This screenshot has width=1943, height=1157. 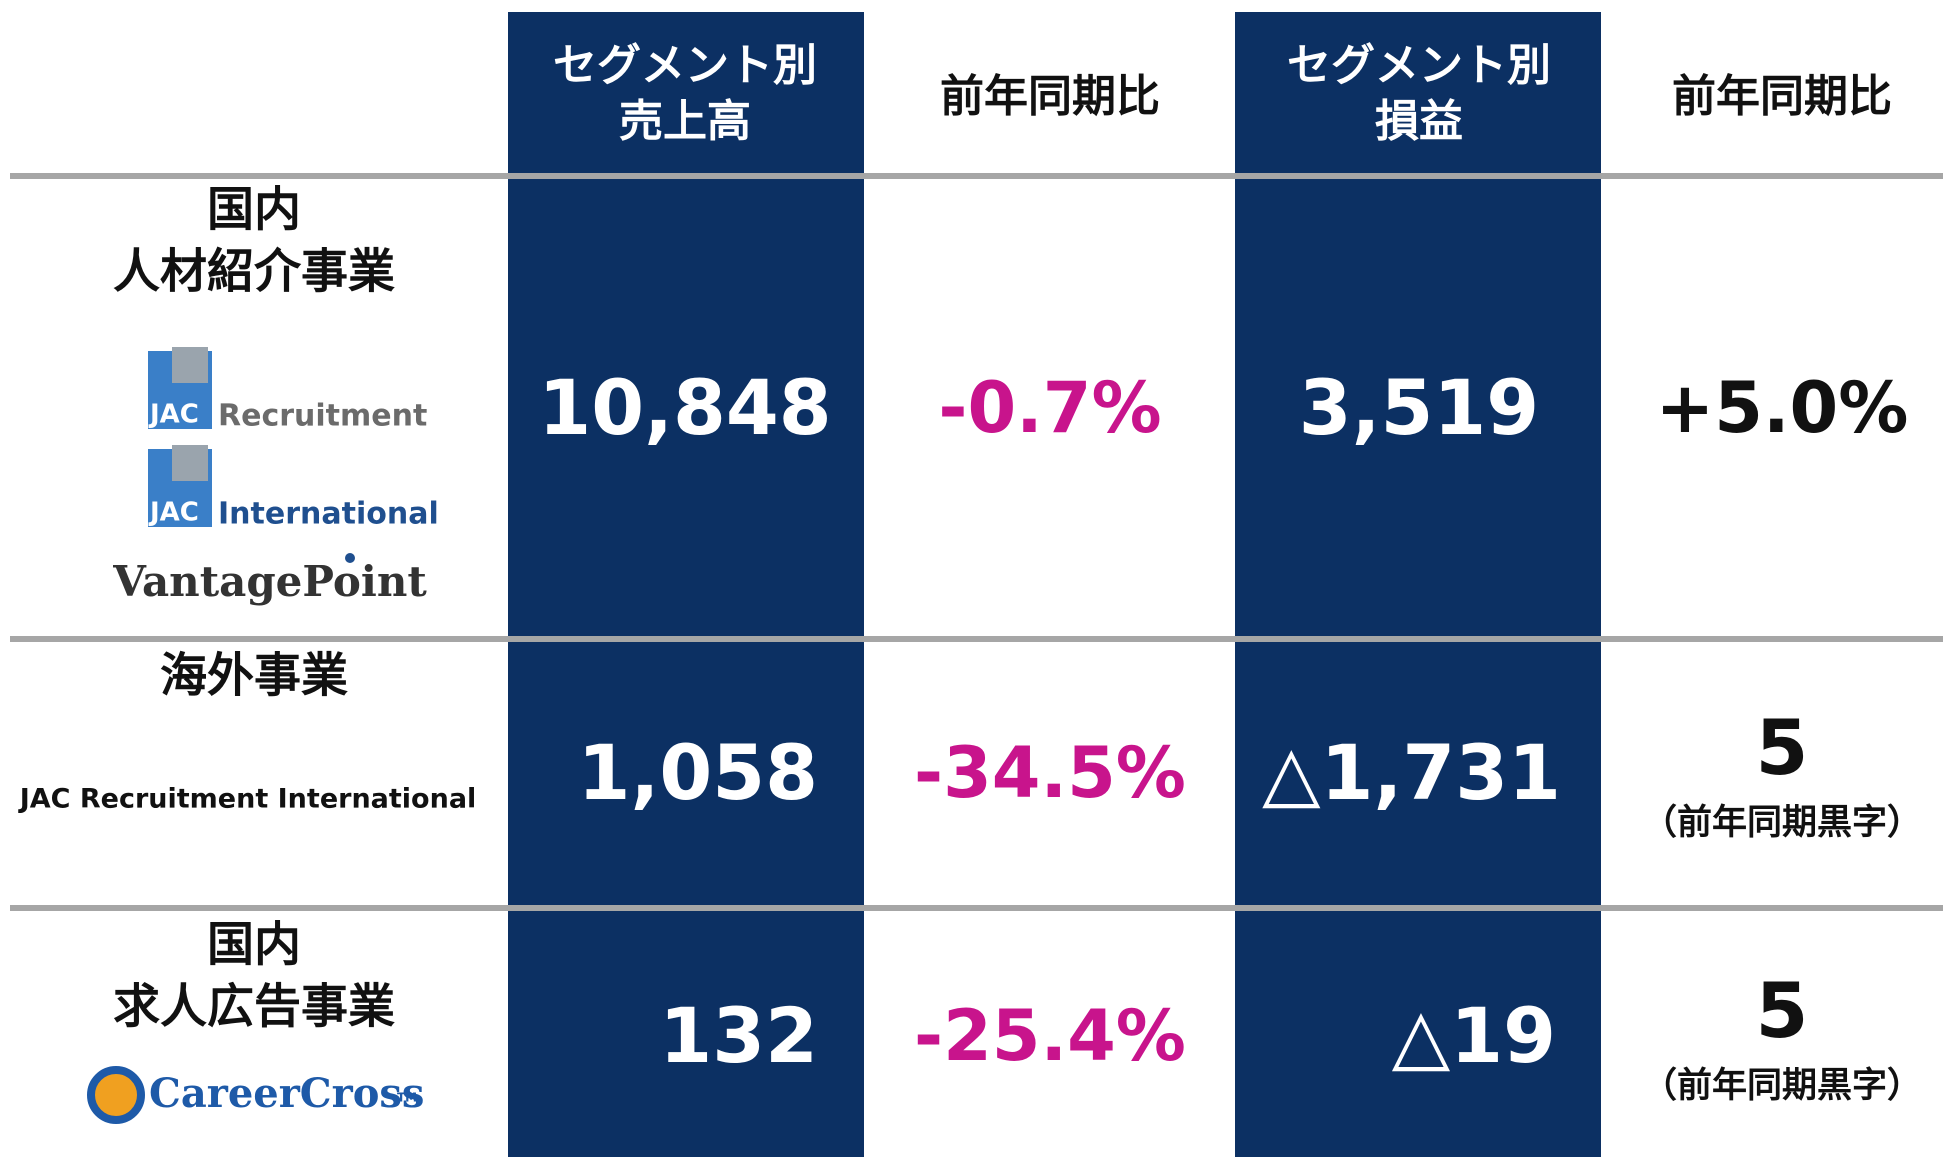 What do you see at coordinates (254, 1007) in the screenshot?
I see `segment-name: 求人広告事業` at bounding box center [254, 1007].